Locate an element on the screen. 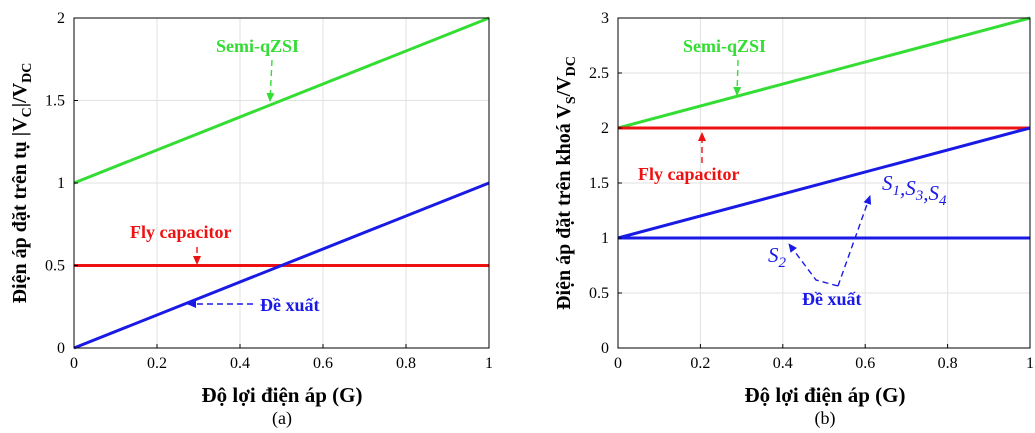 The image size is (1035, 433). panel-b-series-semi-qzsi is located at coordinates (824, 73).